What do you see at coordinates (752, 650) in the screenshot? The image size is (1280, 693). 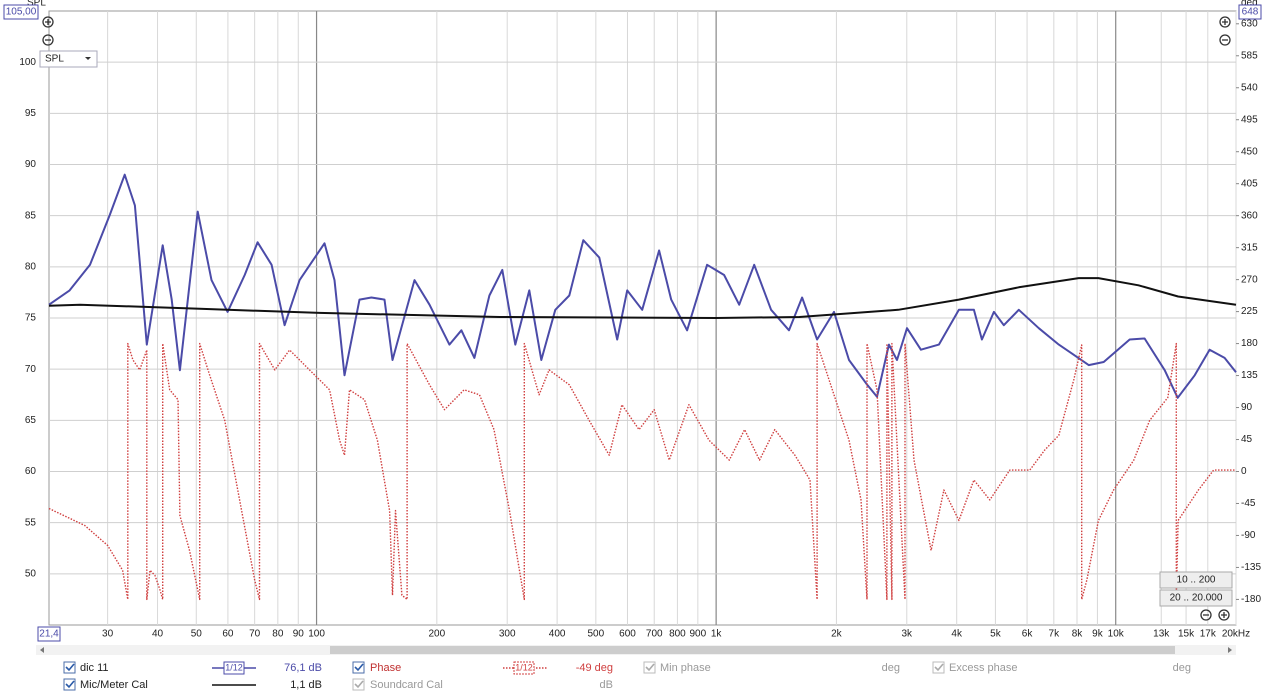 I see `scrollbar-thumb` at bounding box center [752, 650].